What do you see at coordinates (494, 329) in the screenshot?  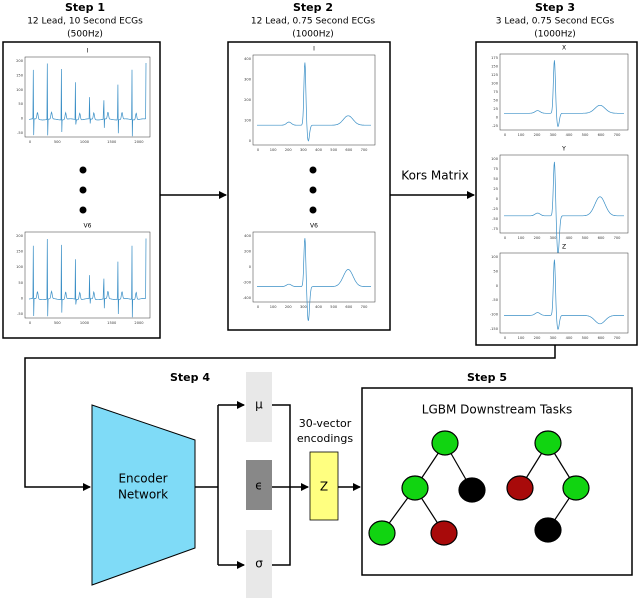 I see `y-tick-label: -150` at bounding box center [494, 329].